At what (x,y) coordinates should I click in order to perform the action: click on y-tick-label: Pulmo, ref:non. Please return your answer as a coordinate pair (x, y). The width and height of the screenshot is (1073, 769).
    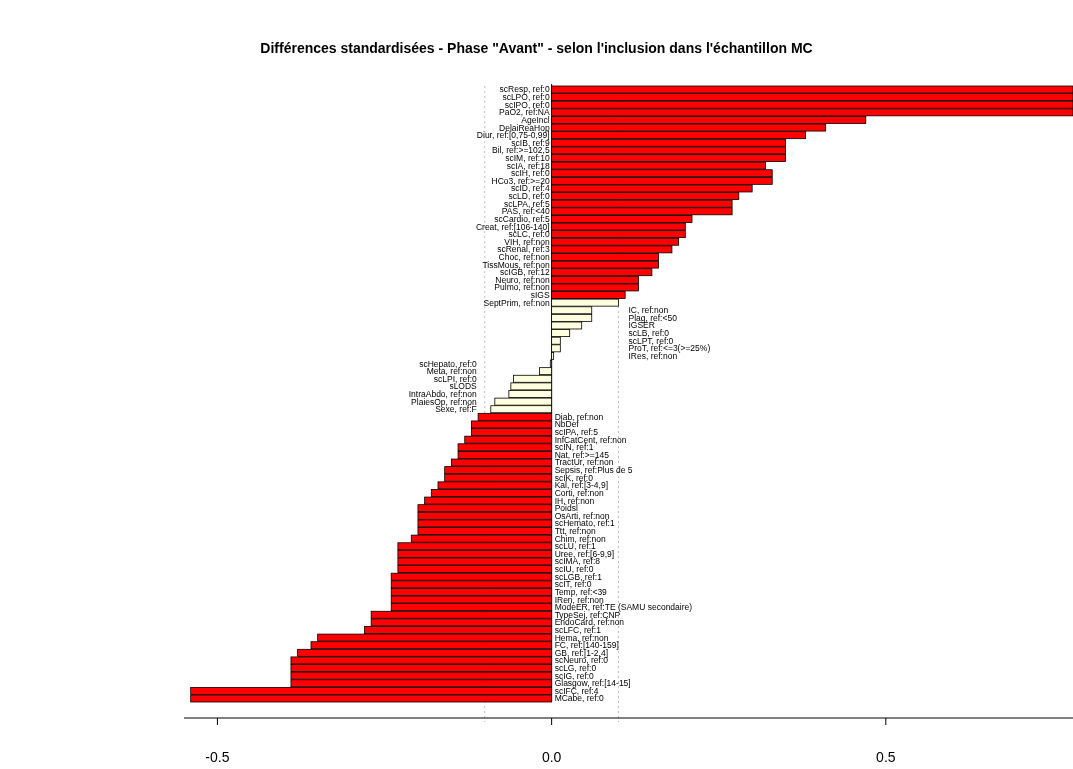
    Looking at the image, I should click on (522, 287).